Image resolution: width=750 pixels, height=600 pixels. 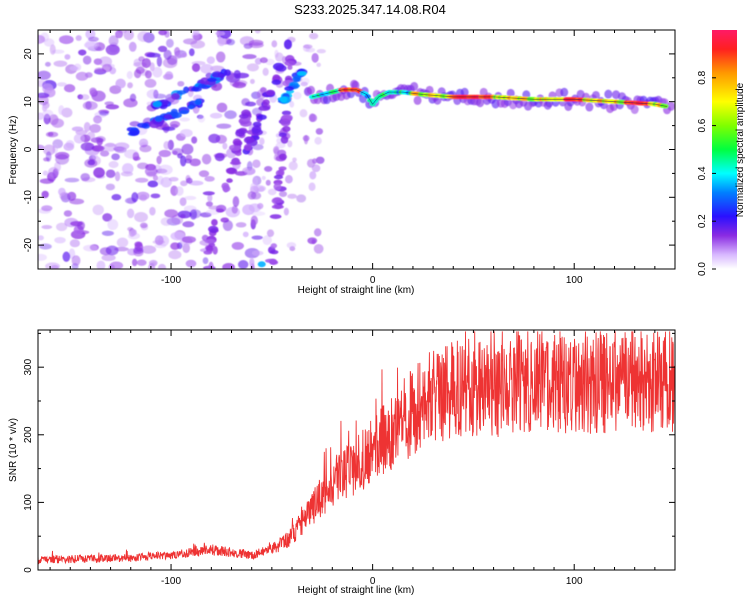 I want to click on spectrogram-ytick-label: 20, so click(x=28, y=54).